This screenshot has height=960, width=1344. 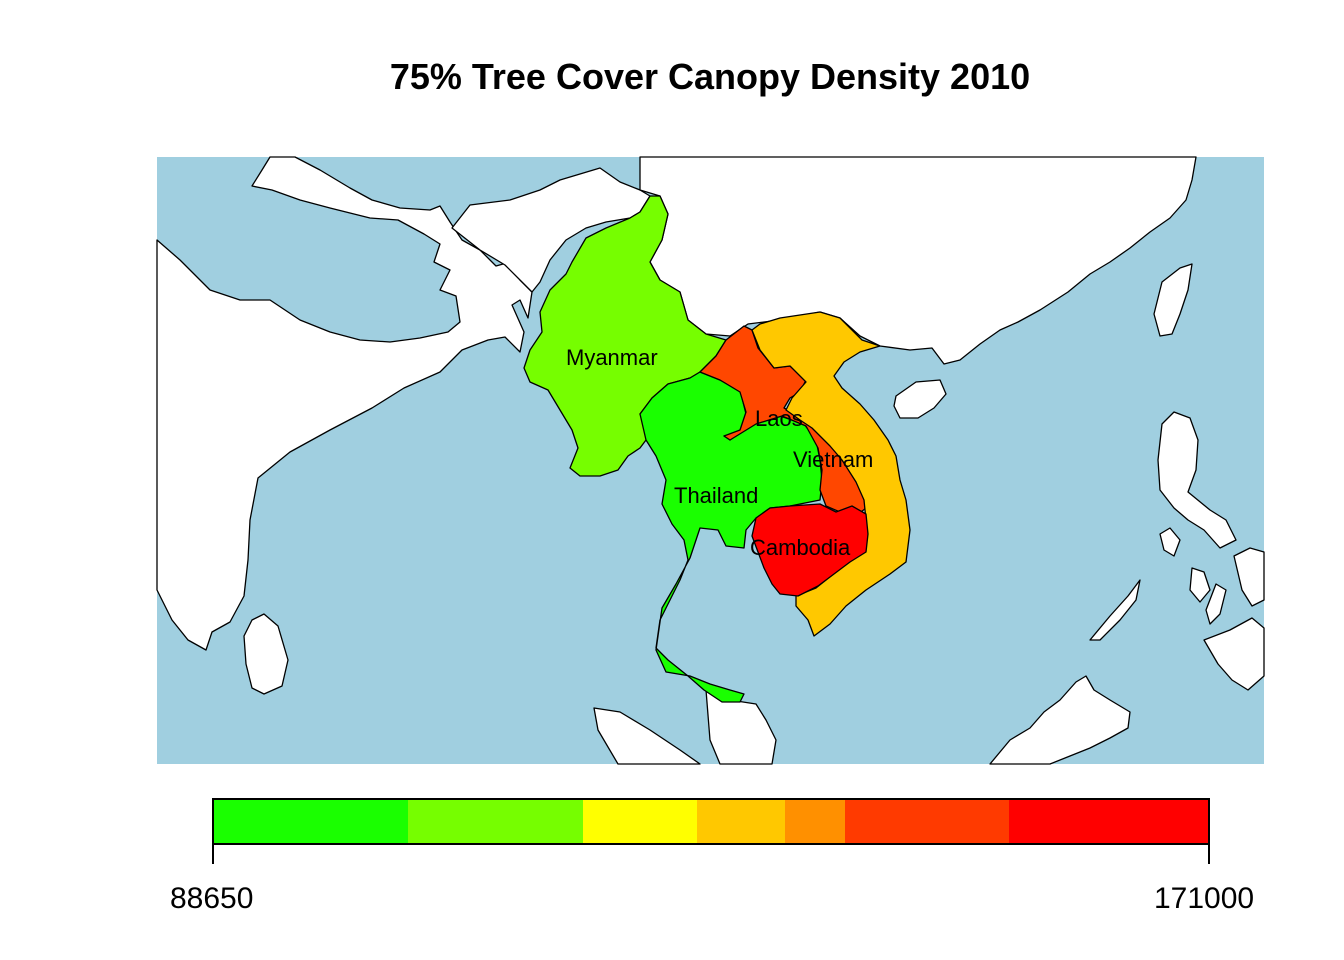 I want to click on legend-color-bar, so click(x=711, y=831).